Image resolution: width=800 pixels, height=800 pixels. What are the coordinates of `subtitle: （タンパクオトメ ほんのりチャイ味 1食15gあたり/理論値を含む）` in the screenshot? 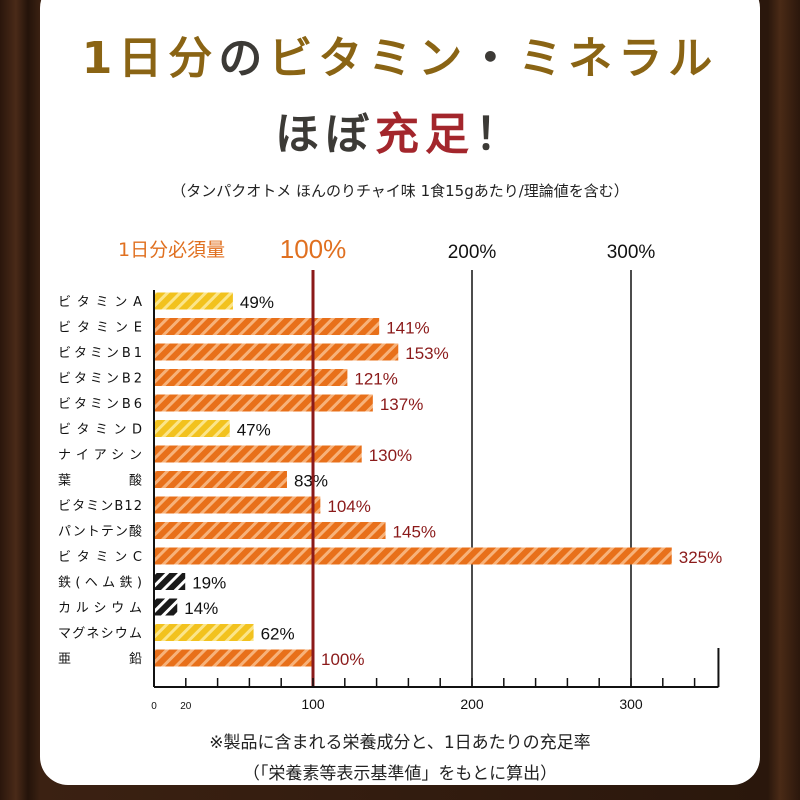 It's located at (400, 191).